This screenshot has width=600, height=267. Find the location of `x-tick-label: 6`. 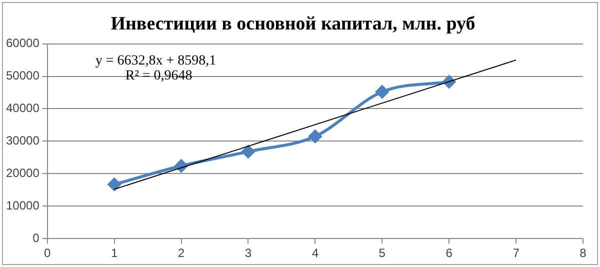

x-tick-label: 6 is located at coordinates (449, 253).